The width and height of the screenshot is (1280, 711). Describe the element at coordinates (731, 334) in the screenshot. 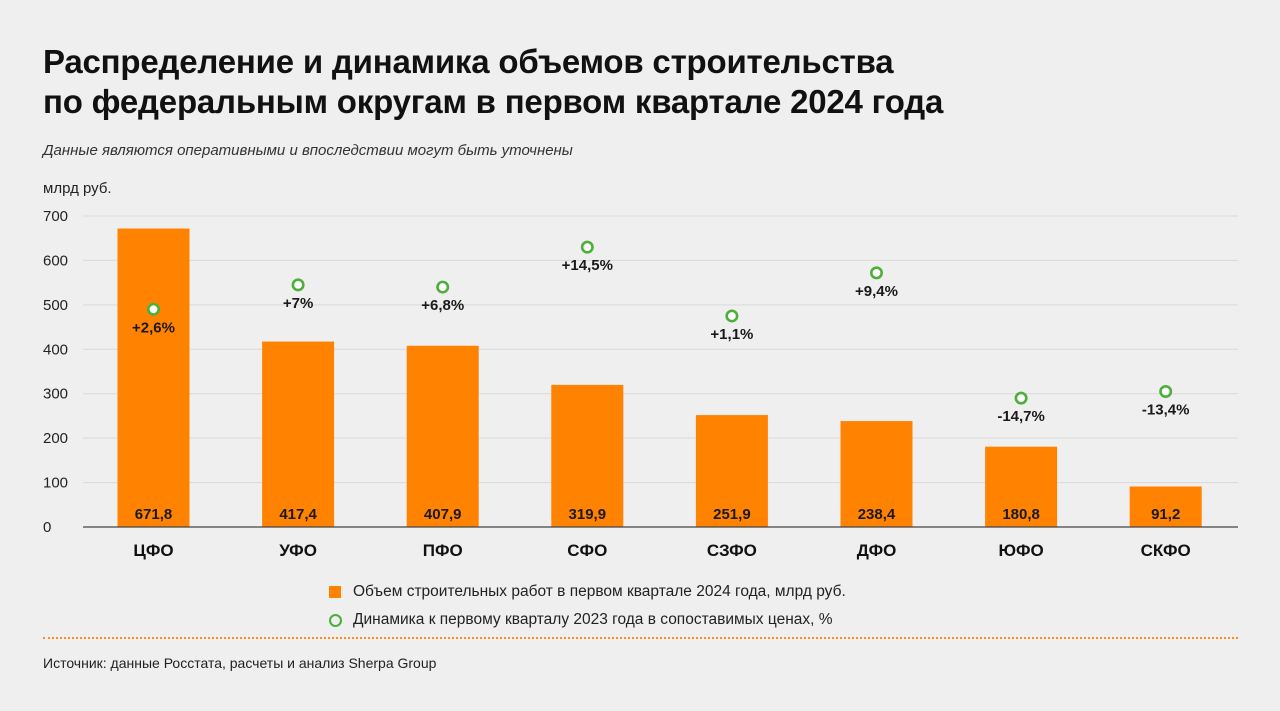

I see `dynamics-label-4: +1,1%` at that location.